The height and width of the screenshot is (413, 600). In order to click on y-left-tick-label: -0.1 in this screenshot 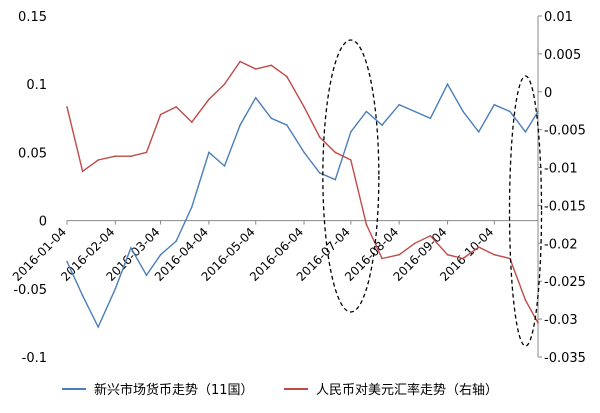, I will do `click(34, 358)`.